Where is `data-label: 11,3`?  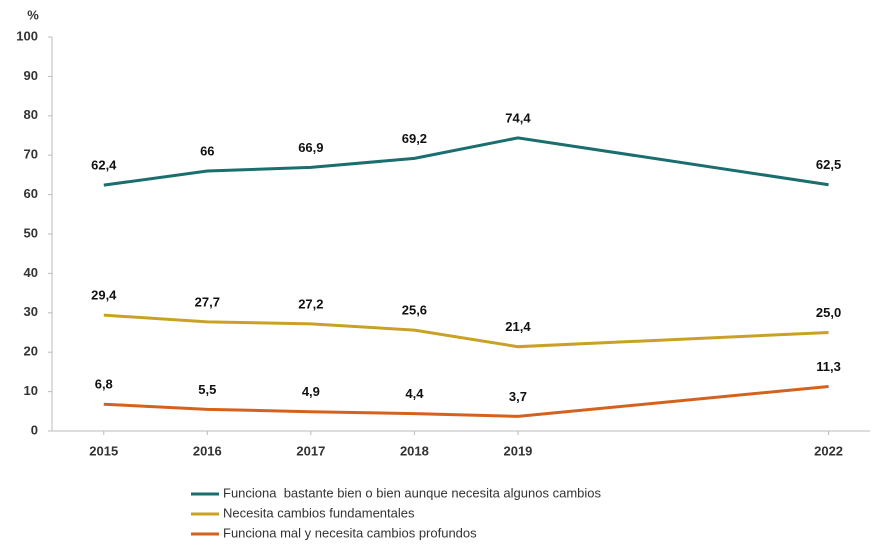 data-label: 11,3 is located at coordinates (828, 366).